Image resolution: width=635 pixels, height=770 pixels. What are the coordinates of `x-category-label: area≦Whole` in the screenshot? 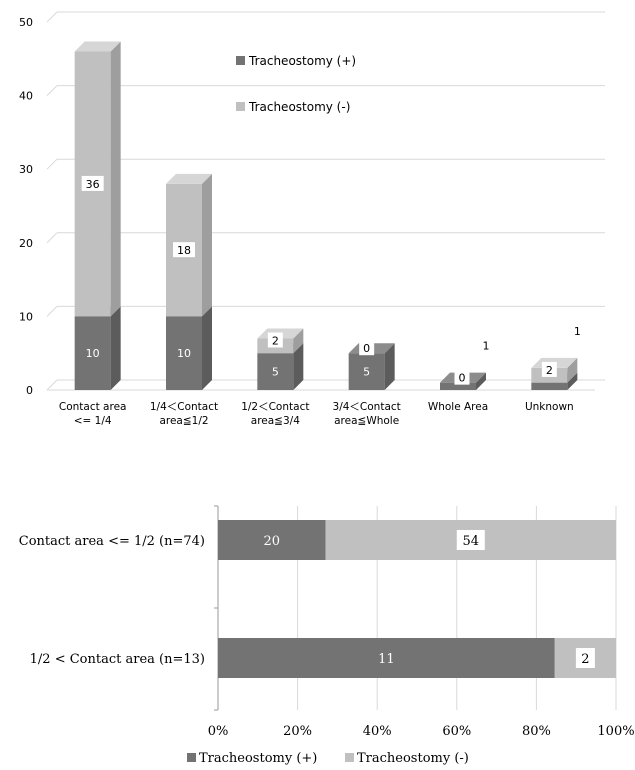 It's located at (366, 421).